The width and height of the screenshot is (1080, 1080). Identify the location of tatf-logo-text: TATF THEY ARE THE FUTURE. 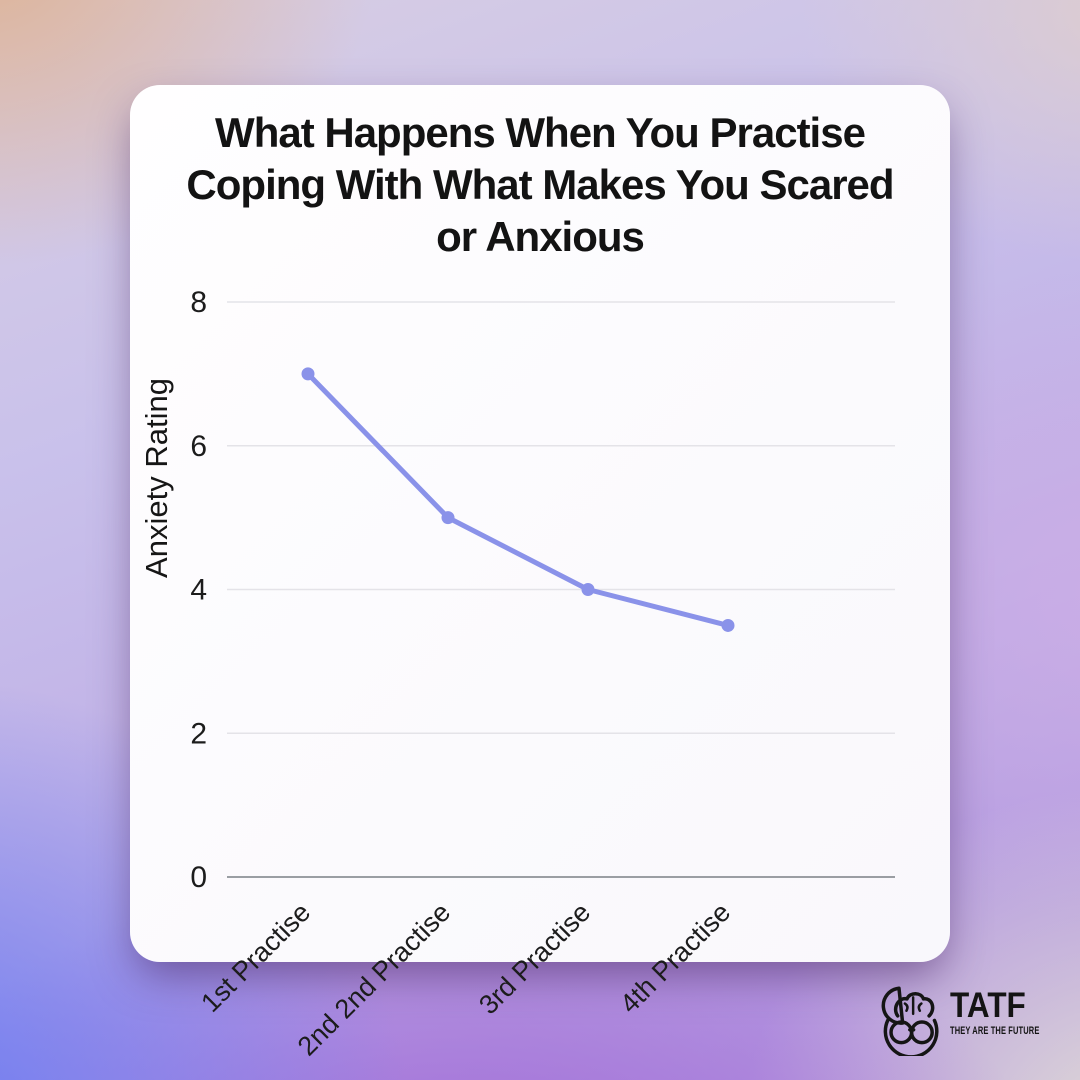
(1015, 1011).